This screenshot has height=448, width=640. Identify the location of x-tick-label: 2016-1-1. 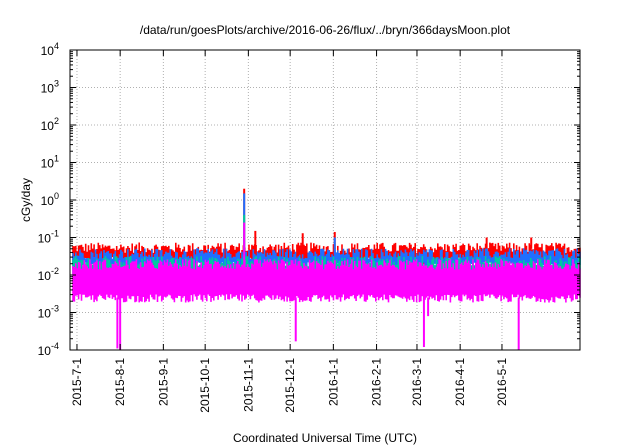
(333, 382).